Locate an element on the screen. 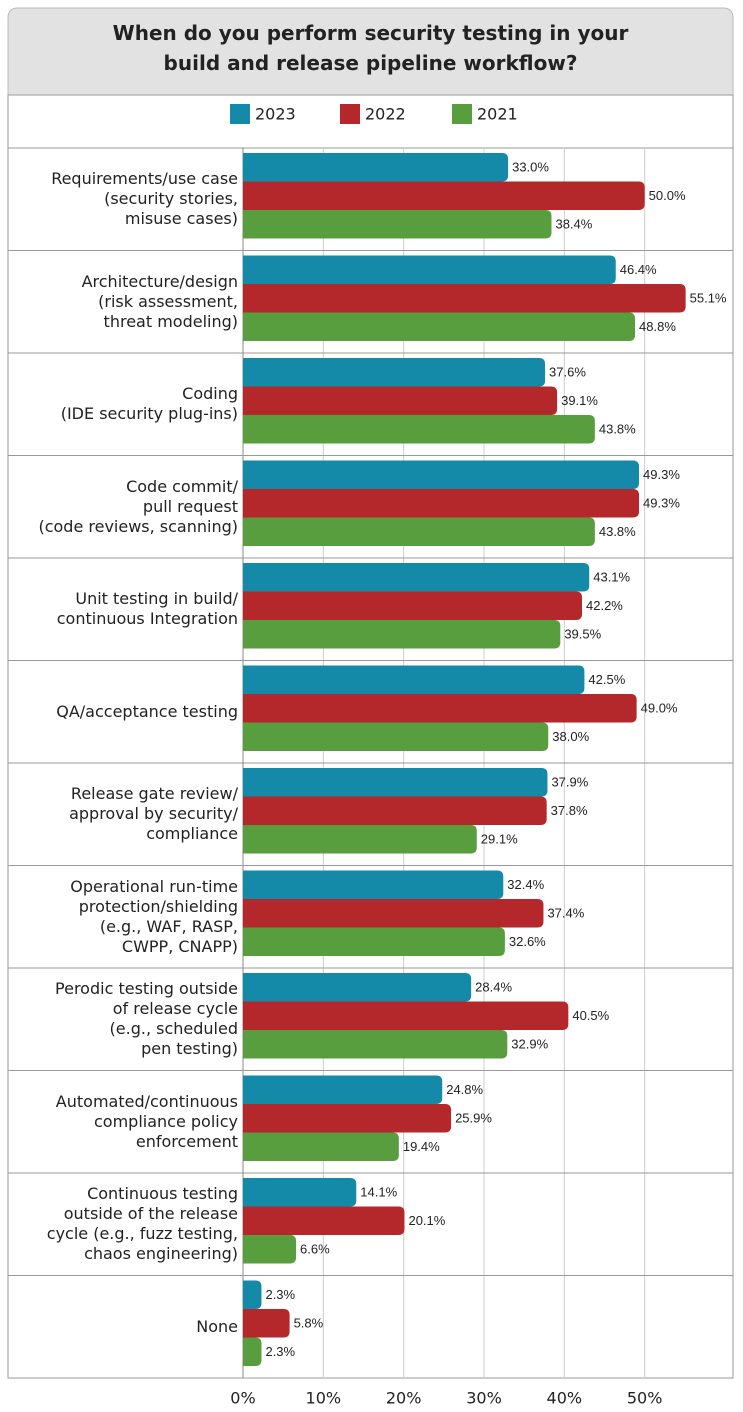 The image size is (743, 1412). value-label: 25.9% is located at coordinates (473, 1118).